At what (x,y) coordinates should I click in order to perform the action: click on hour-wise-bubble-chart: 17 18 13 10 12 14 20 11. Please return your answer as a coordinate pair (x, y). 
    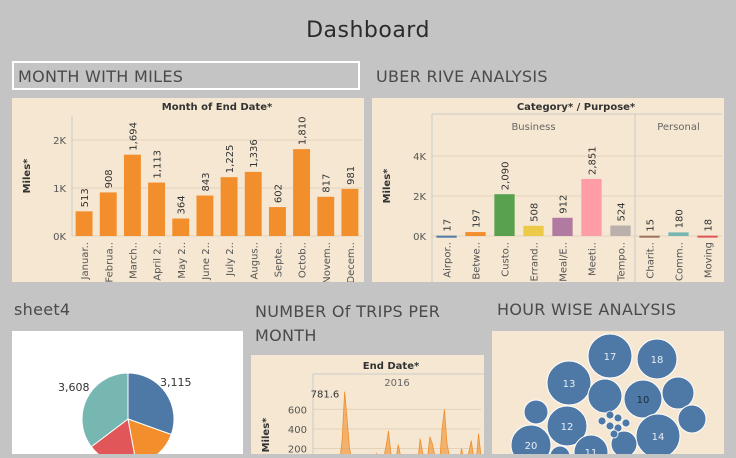
    Looking at the image, I should click on (608, 394).